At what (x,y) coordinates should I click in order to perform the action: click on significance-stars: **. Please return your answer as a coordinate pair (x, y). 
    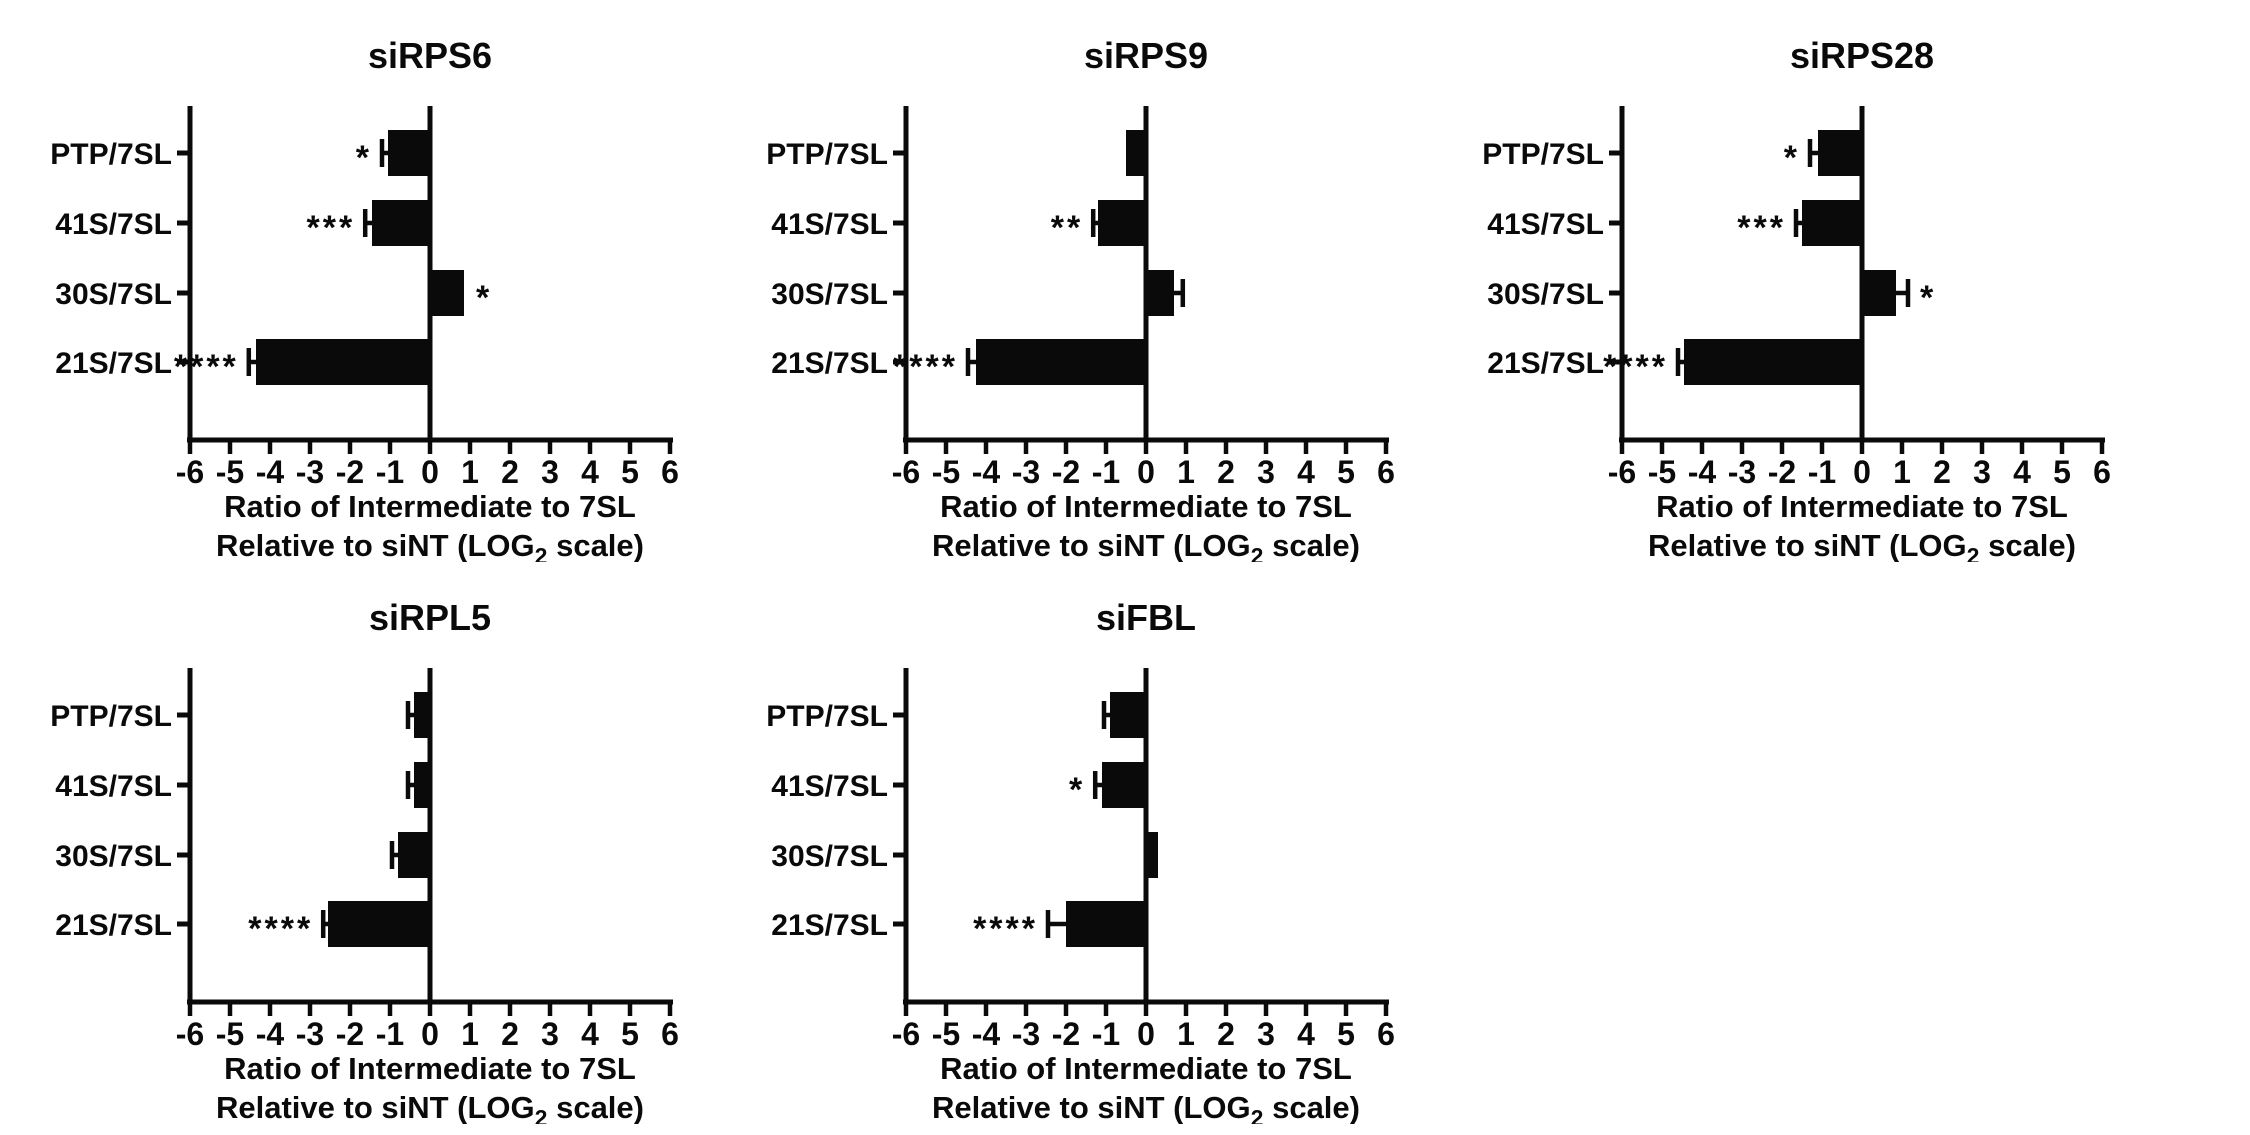
    Looking at the image, I should click on (1067, 228).